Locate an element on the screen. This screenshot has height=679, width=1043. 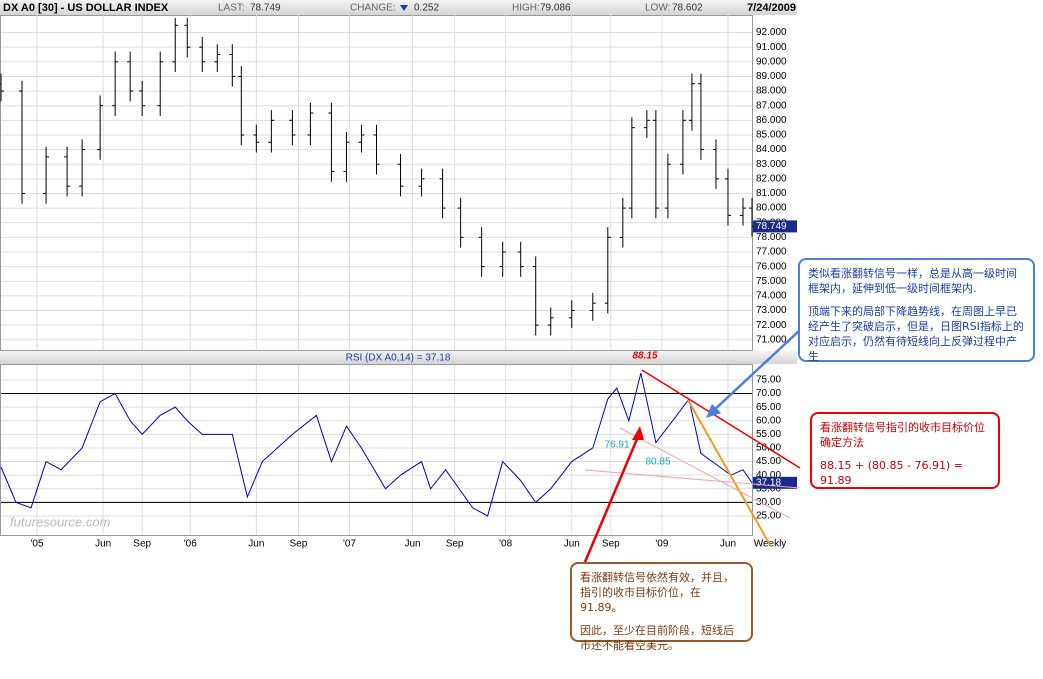
x-tick-label: '09 is located at coordinates (661, 544).